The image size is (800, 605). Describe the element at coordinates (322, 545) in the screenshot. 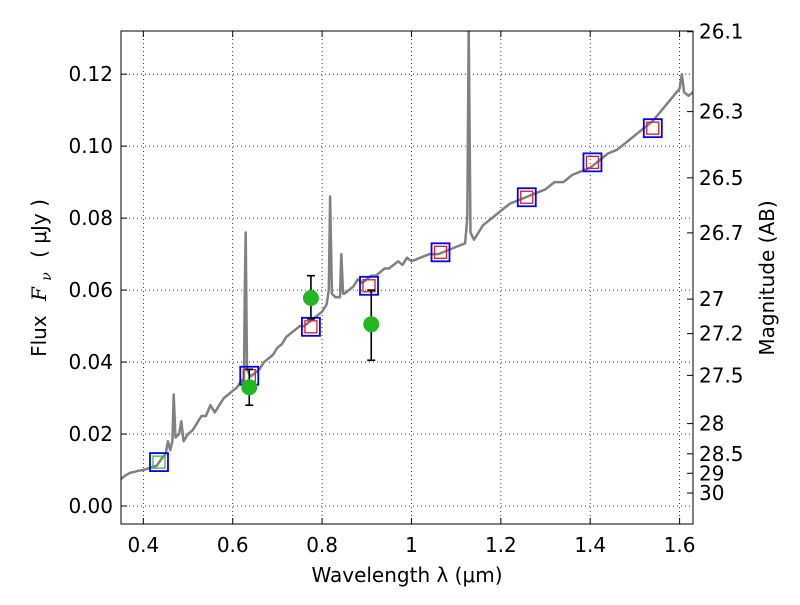

I see `x-tick-label: 0.8` at that location.